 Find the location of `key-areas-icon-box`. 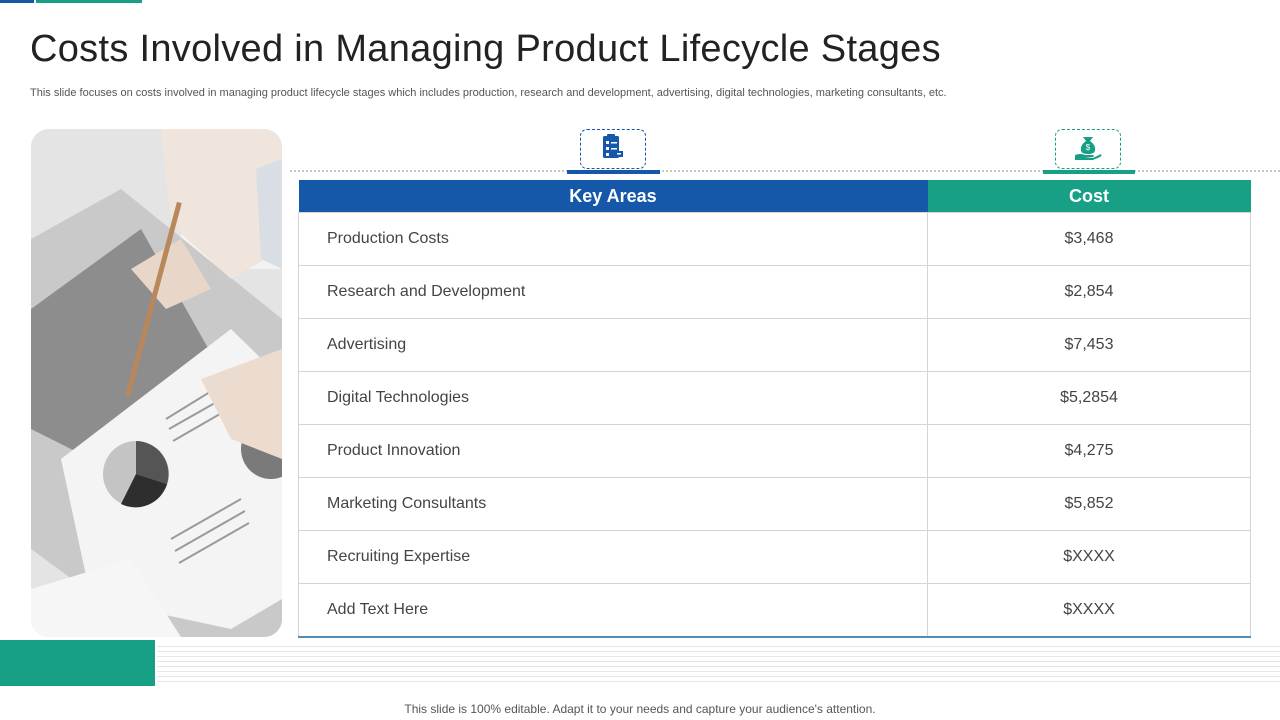

key-areas-icon-box is located at coordinates (613, 149).